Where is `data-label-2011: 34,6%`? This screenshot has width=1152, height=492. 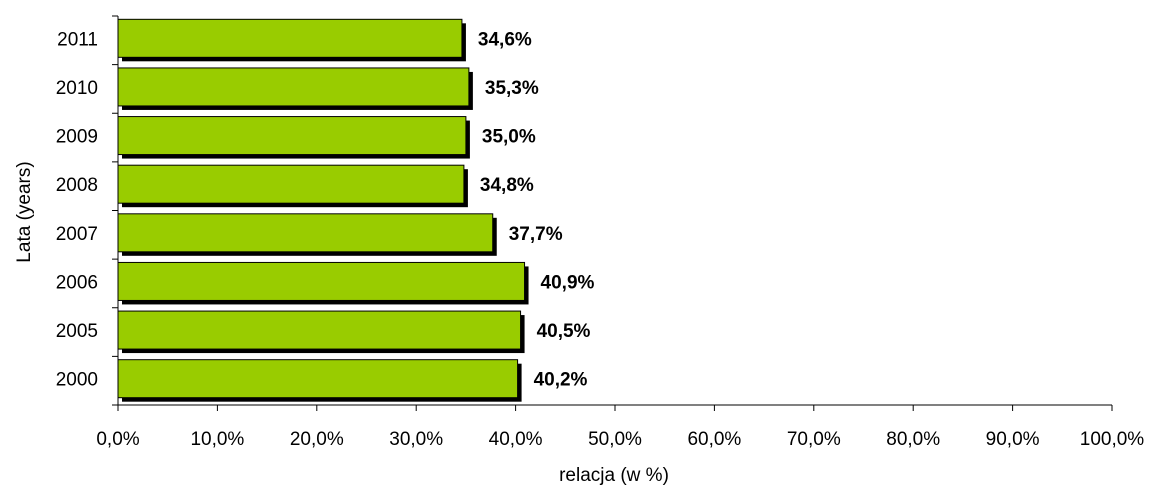 data-label-2011: 34,6% is located at coordinates (505, 39).